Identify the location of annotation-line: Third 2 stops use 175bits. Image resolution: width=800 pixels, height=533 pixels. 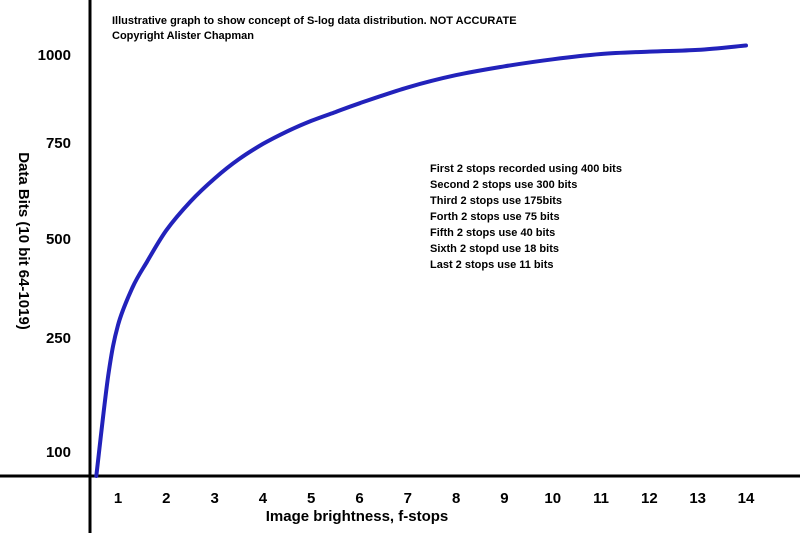
(496, 201).